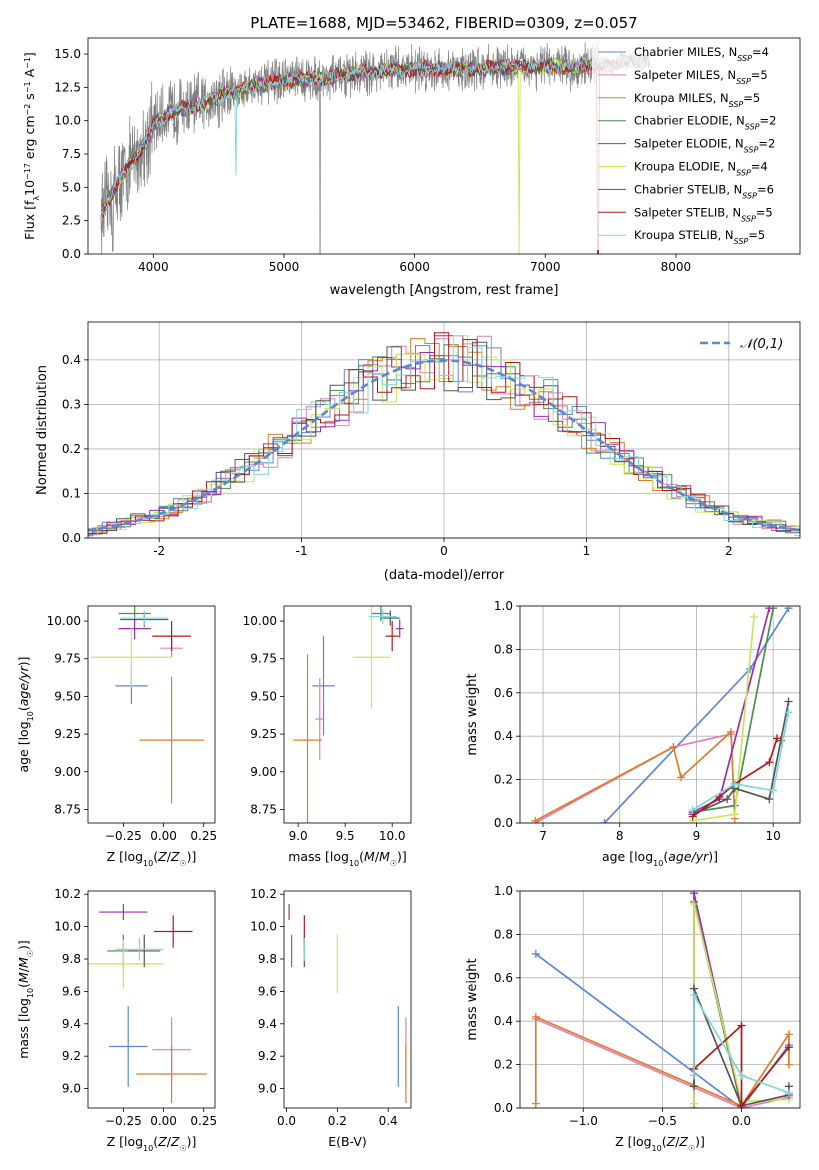  Describe the element at coordinates (699, 237) in the screenshot. I see `legend-entry: Kroupa STELIB, NSSP=5` at that location.